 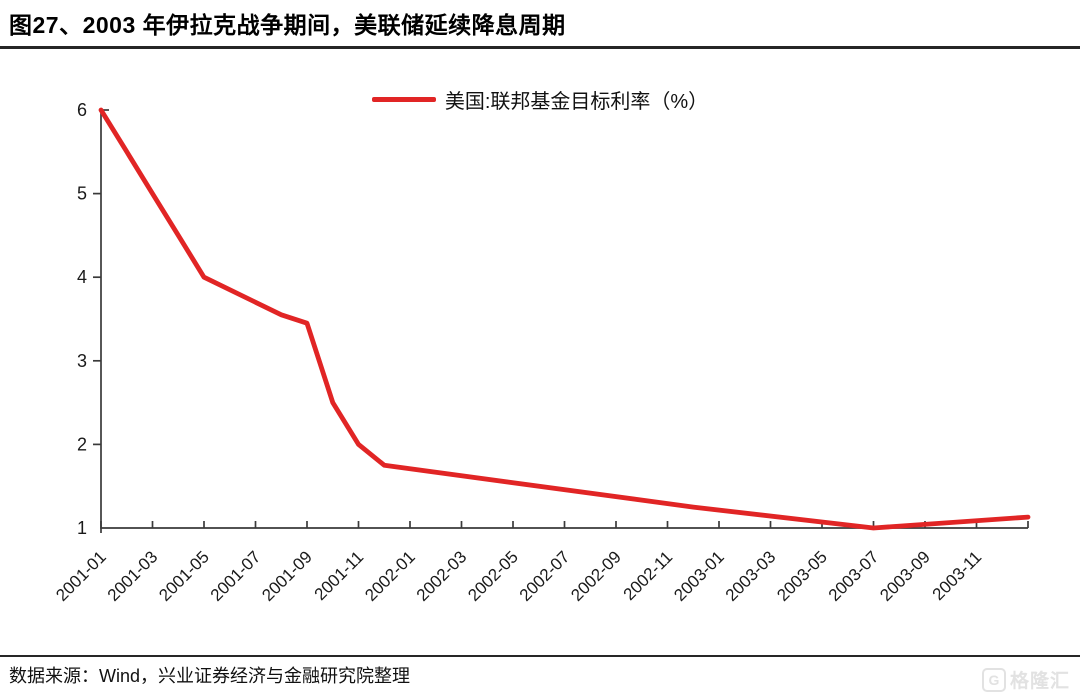 I want to click on x-axis-label: 2003-07, so click(x=854, y=576).